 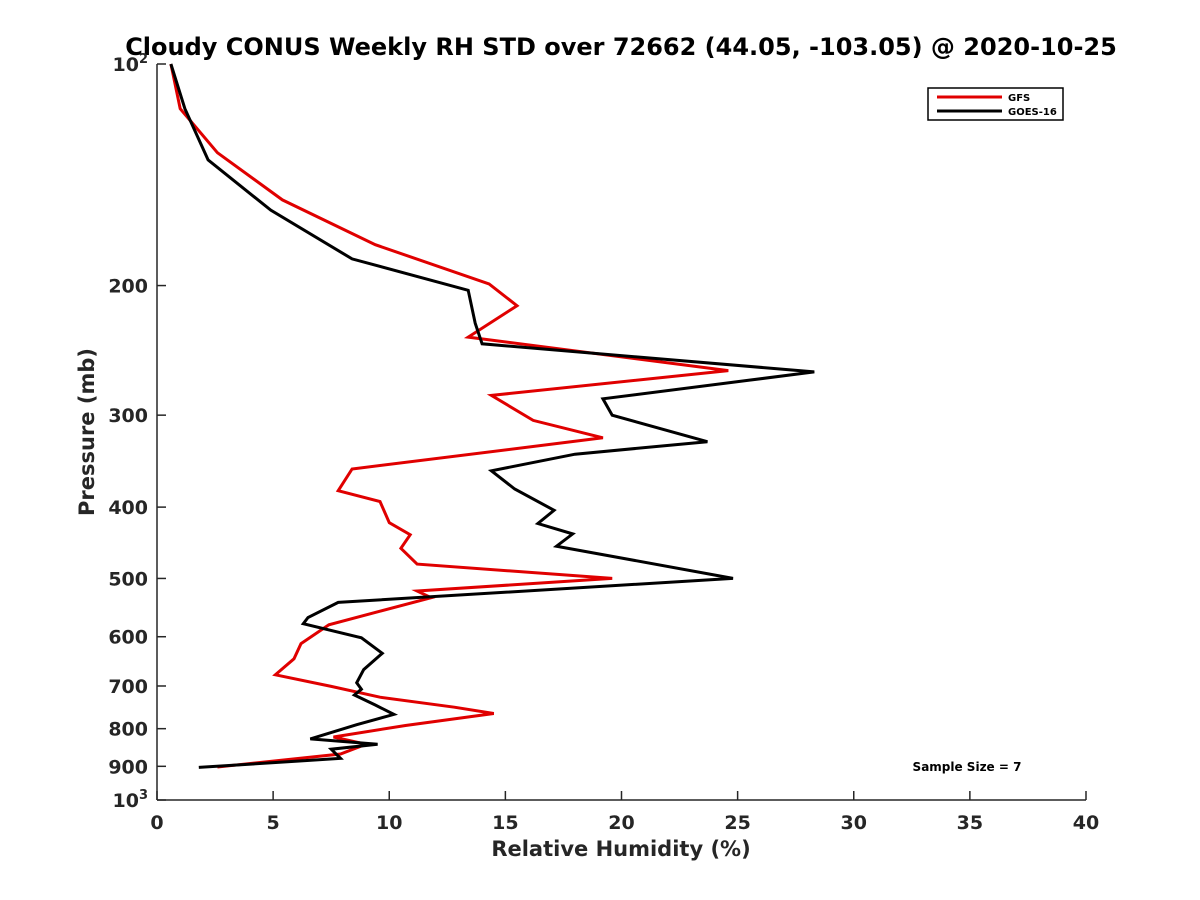 What do you see at coordinates (87, 432) in the screenshot?
I see `y-axis-label: Pressure (mb)` at bounding box center [87, 432].